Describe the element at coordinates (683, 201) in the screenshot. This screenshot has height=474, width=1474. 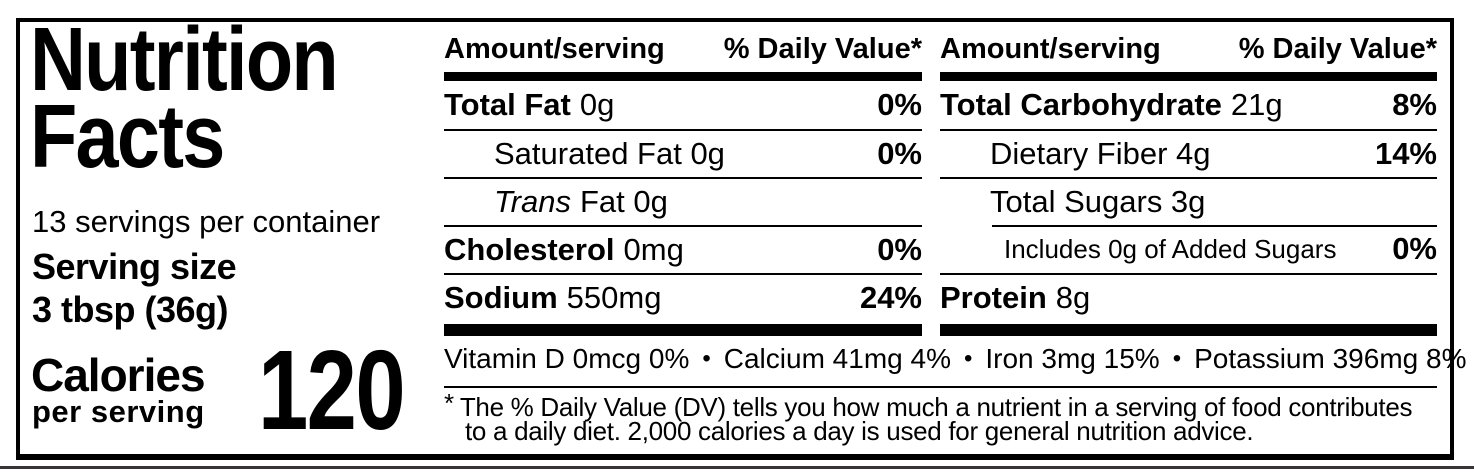
I see `nutrient-row-trans-fat: Trans Fat 0g` at that location.